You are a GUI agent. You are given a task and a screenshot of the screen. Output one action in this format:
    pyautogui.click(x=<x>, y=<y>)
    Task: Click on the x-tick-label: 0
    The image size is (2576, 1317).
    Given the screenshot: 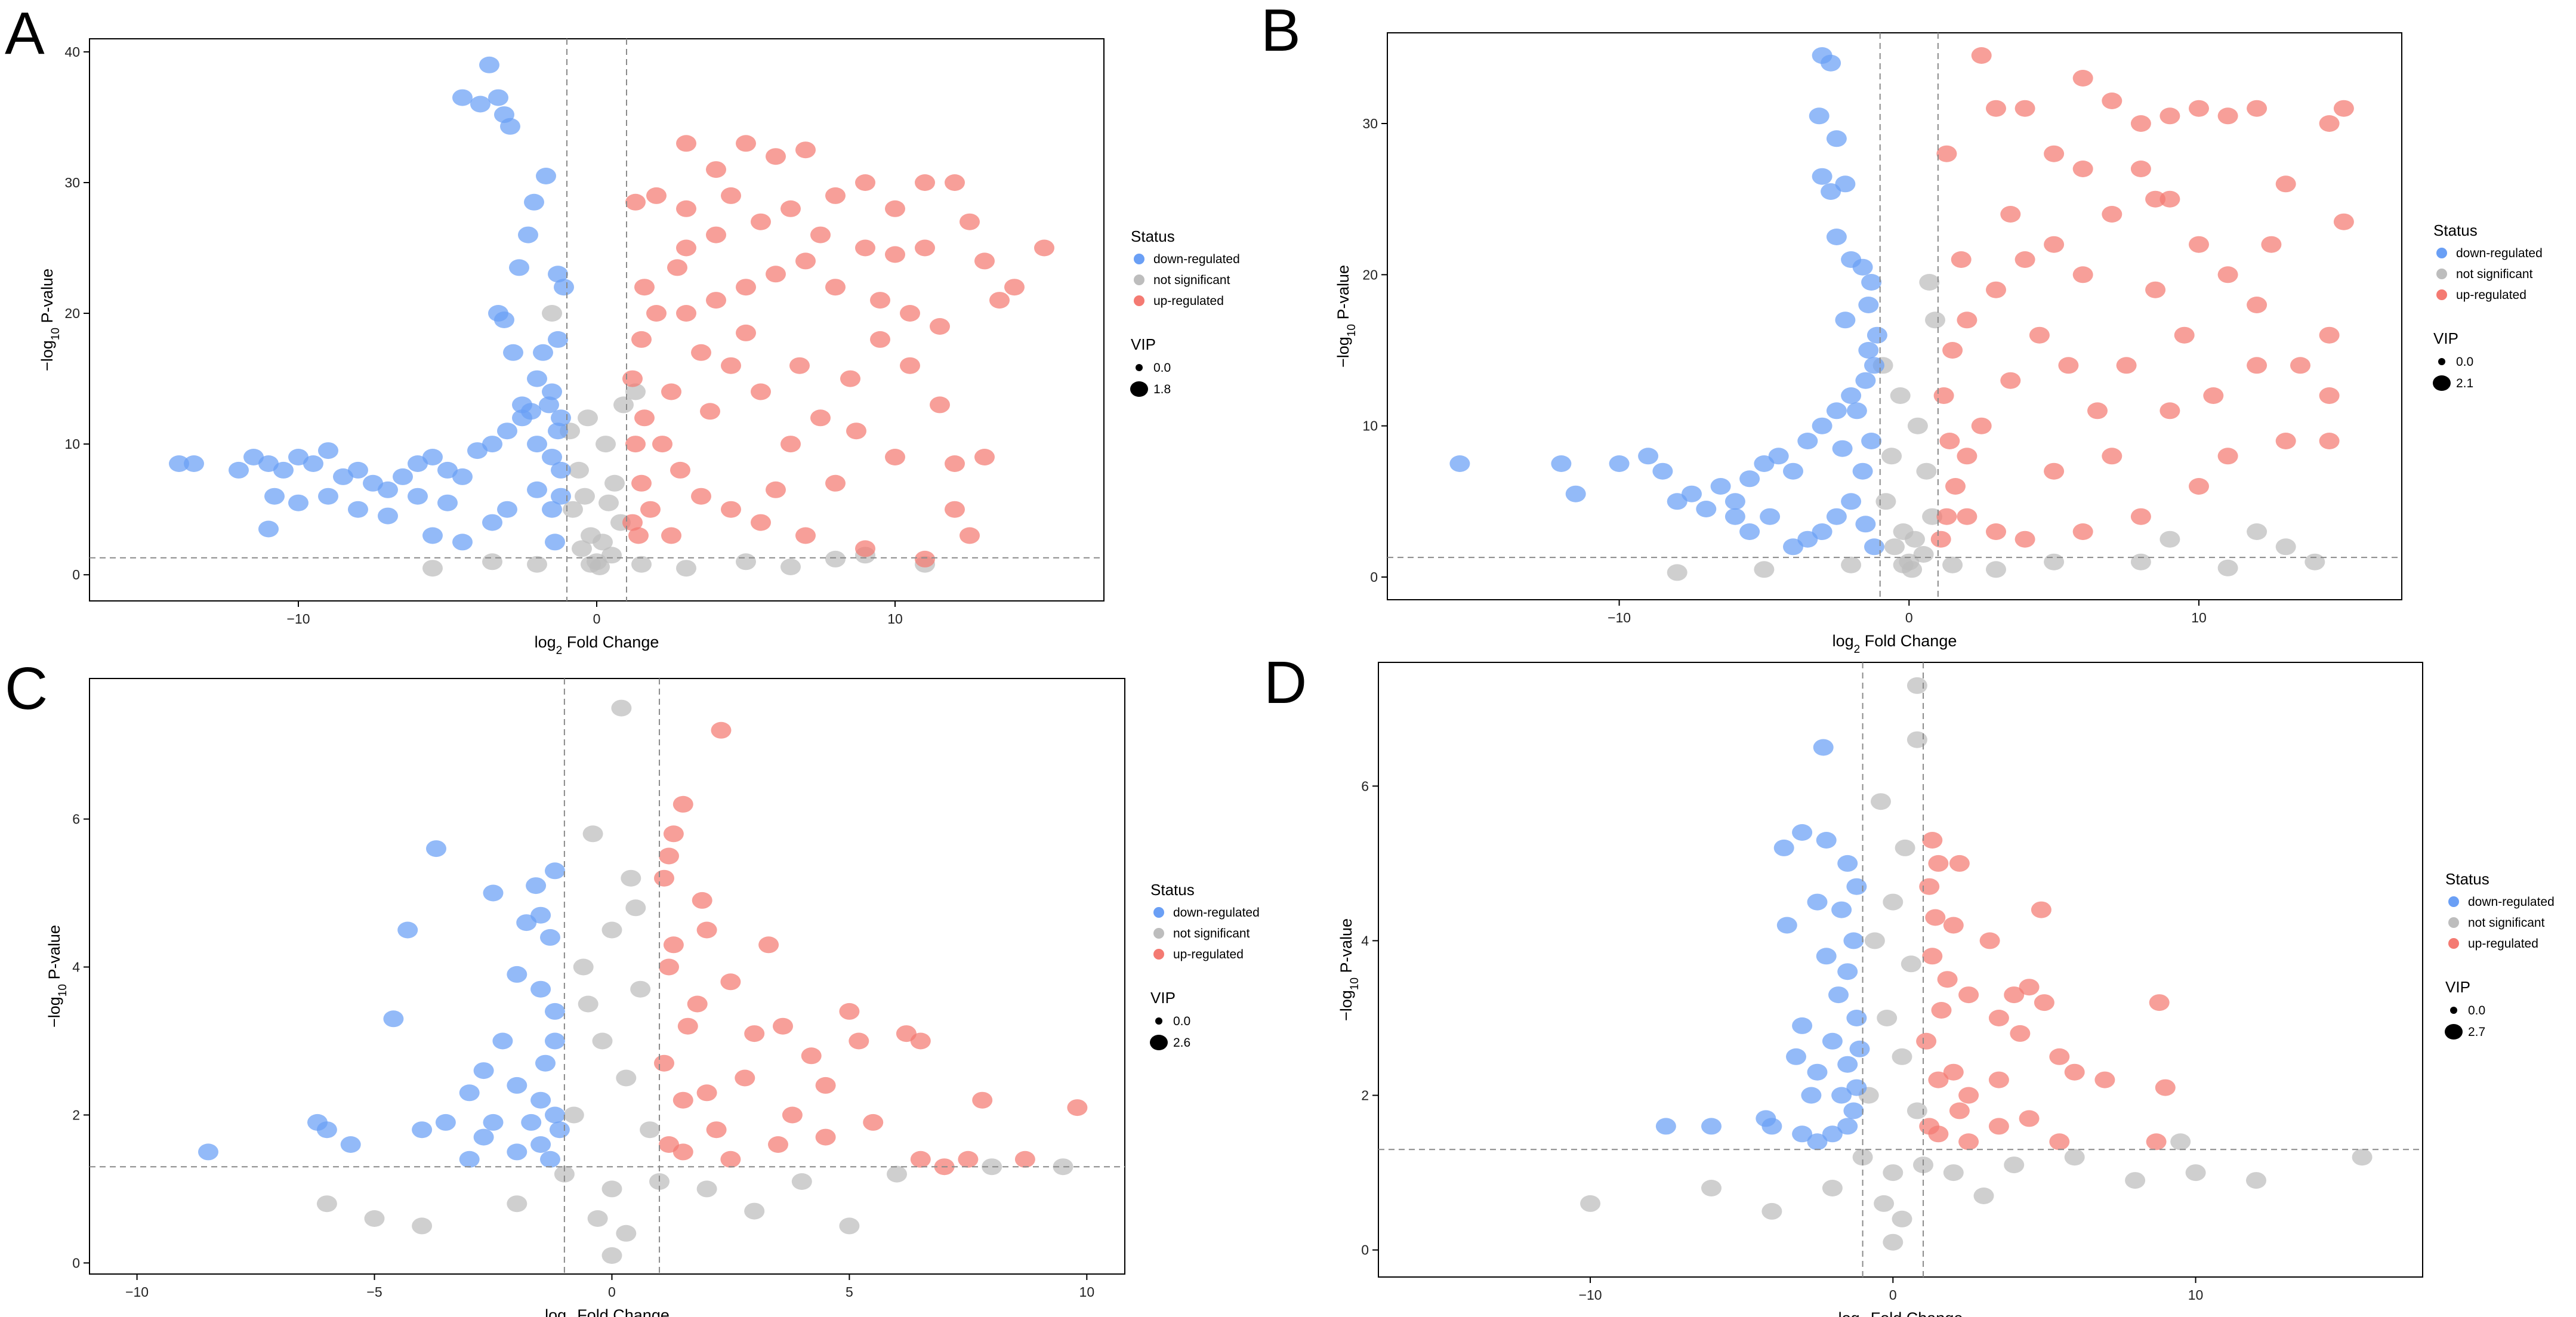 What is the action you would take?
    pyautogui.click(x=597, y=619)
    